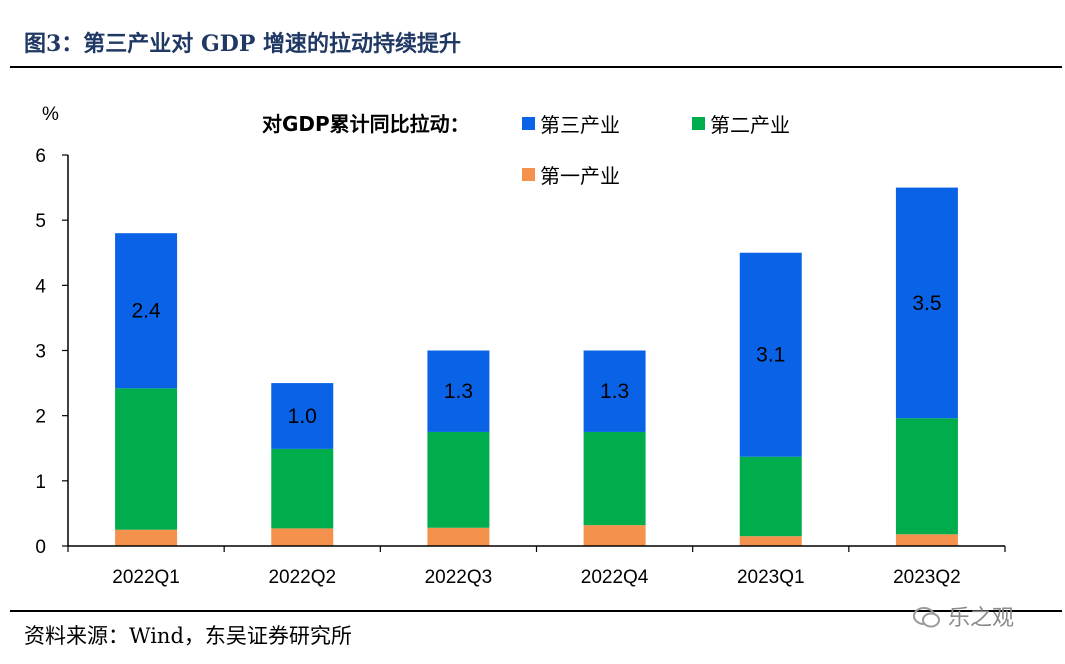  I want to click on bar-2023Q1-第三产业, so click(770, 354).